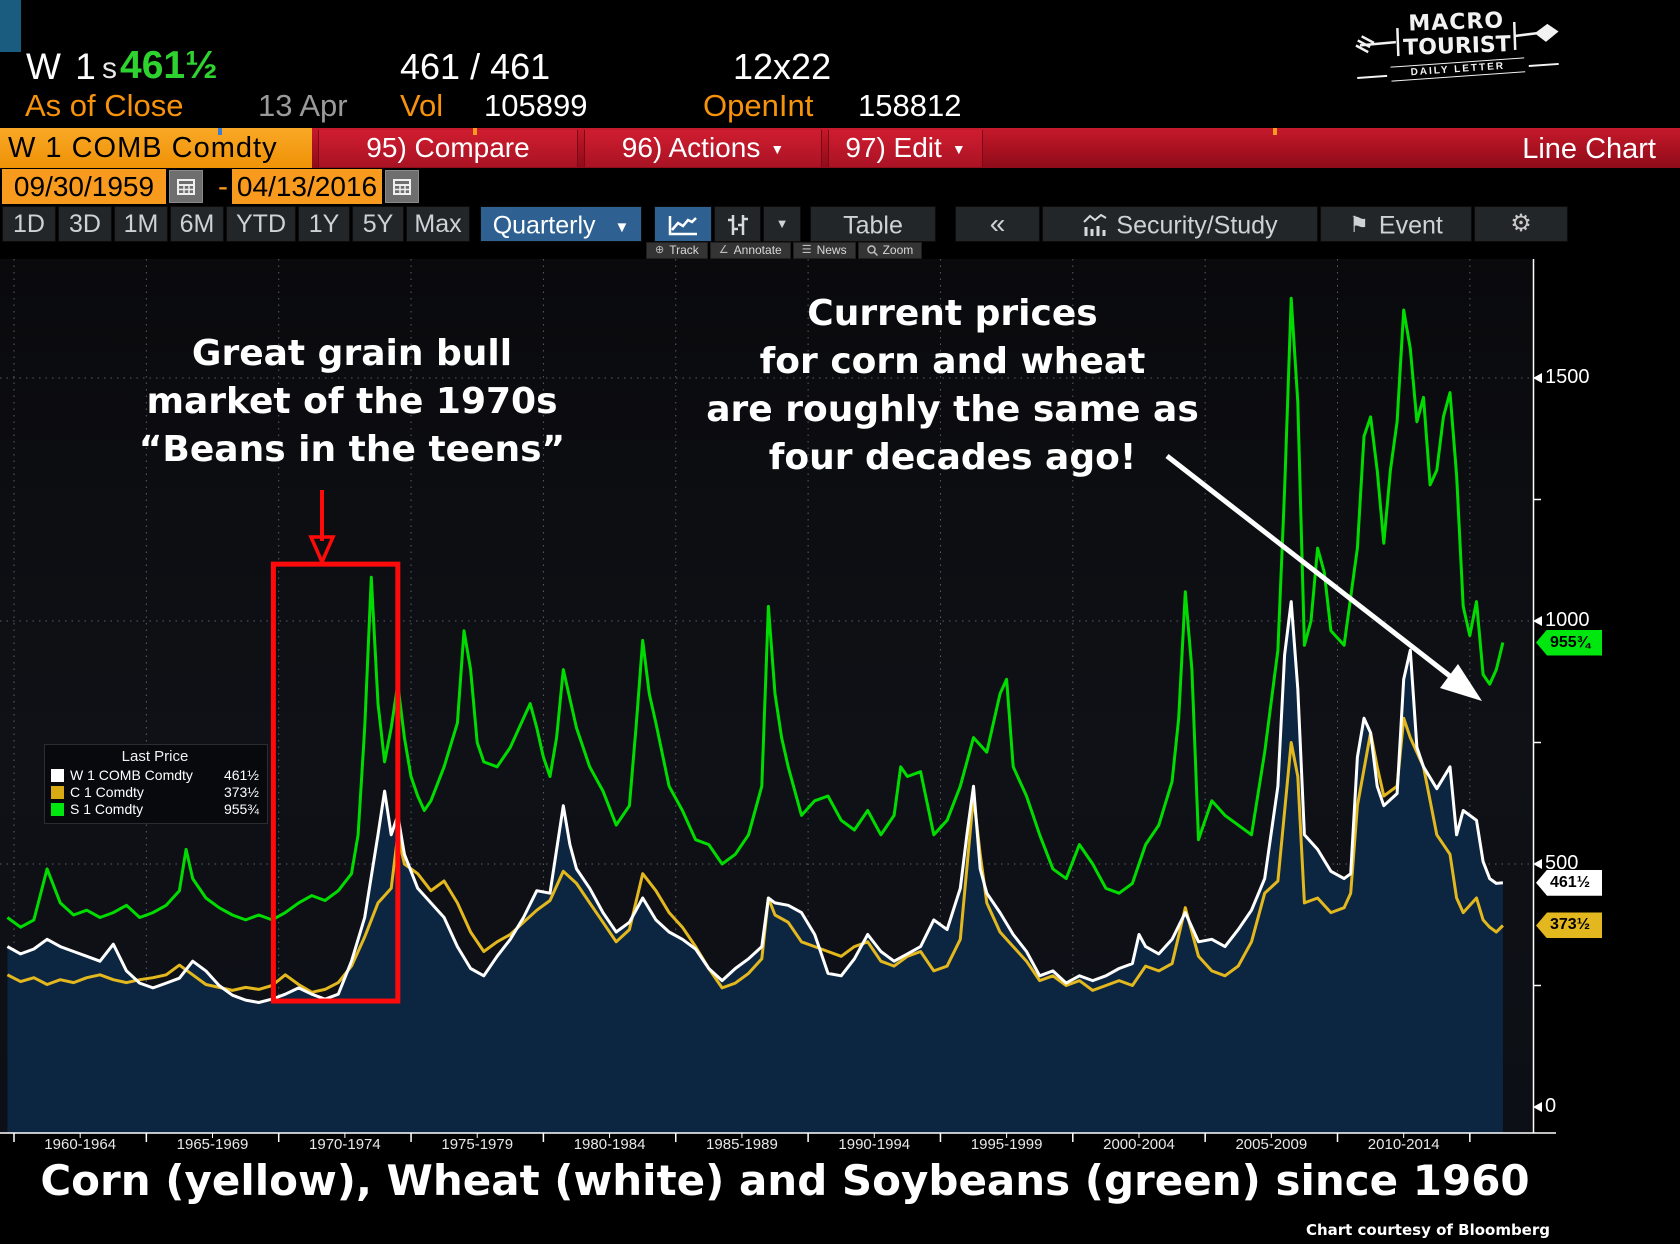 The width and height of the screenshot is (1680, 1244). I want to click on end-date-field: 04/13/2016, so click(307, 186).